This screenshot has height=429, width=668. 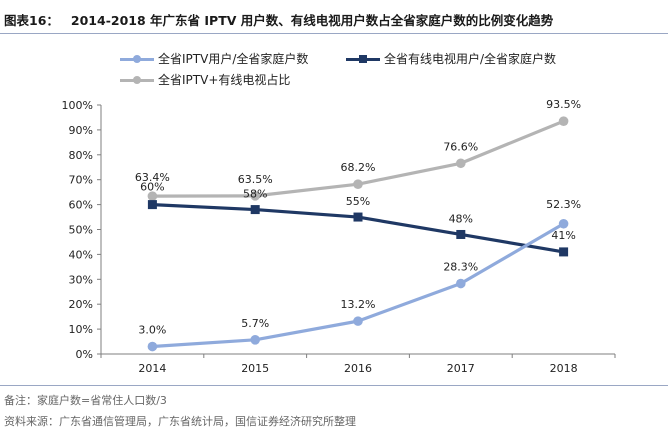 What do you see at coordinates (564, 368) in the screenshot?
I see `x-tick-label: 2018` at bounding box center [564, 368].